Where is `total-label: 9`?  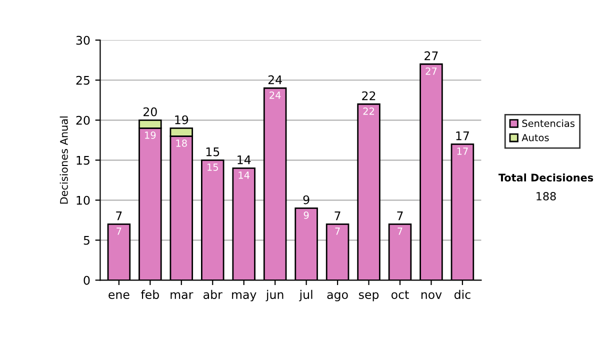 total-label: 9 is located at coordinates (306, 199).